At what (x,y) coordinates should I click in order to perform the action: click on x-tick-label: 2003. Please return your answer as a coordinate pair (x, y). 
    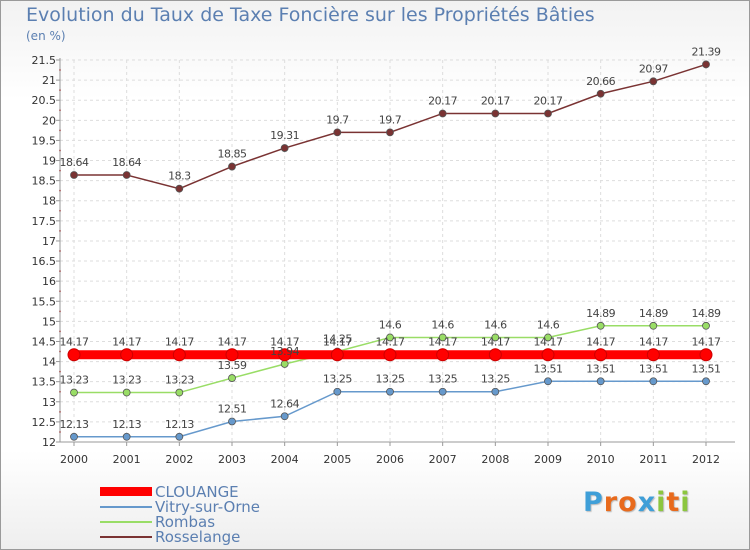
    Looking at the image, I should click on (232, 459).